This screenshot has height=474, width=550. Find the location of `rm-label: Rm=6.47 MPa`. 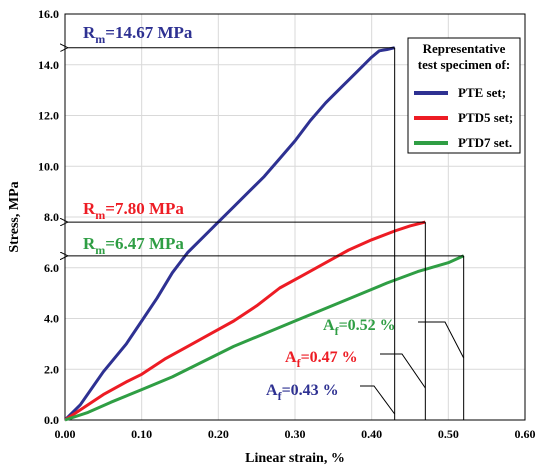

rm-label: Rm=6.47 MPa is located at coordinates (133, 245).